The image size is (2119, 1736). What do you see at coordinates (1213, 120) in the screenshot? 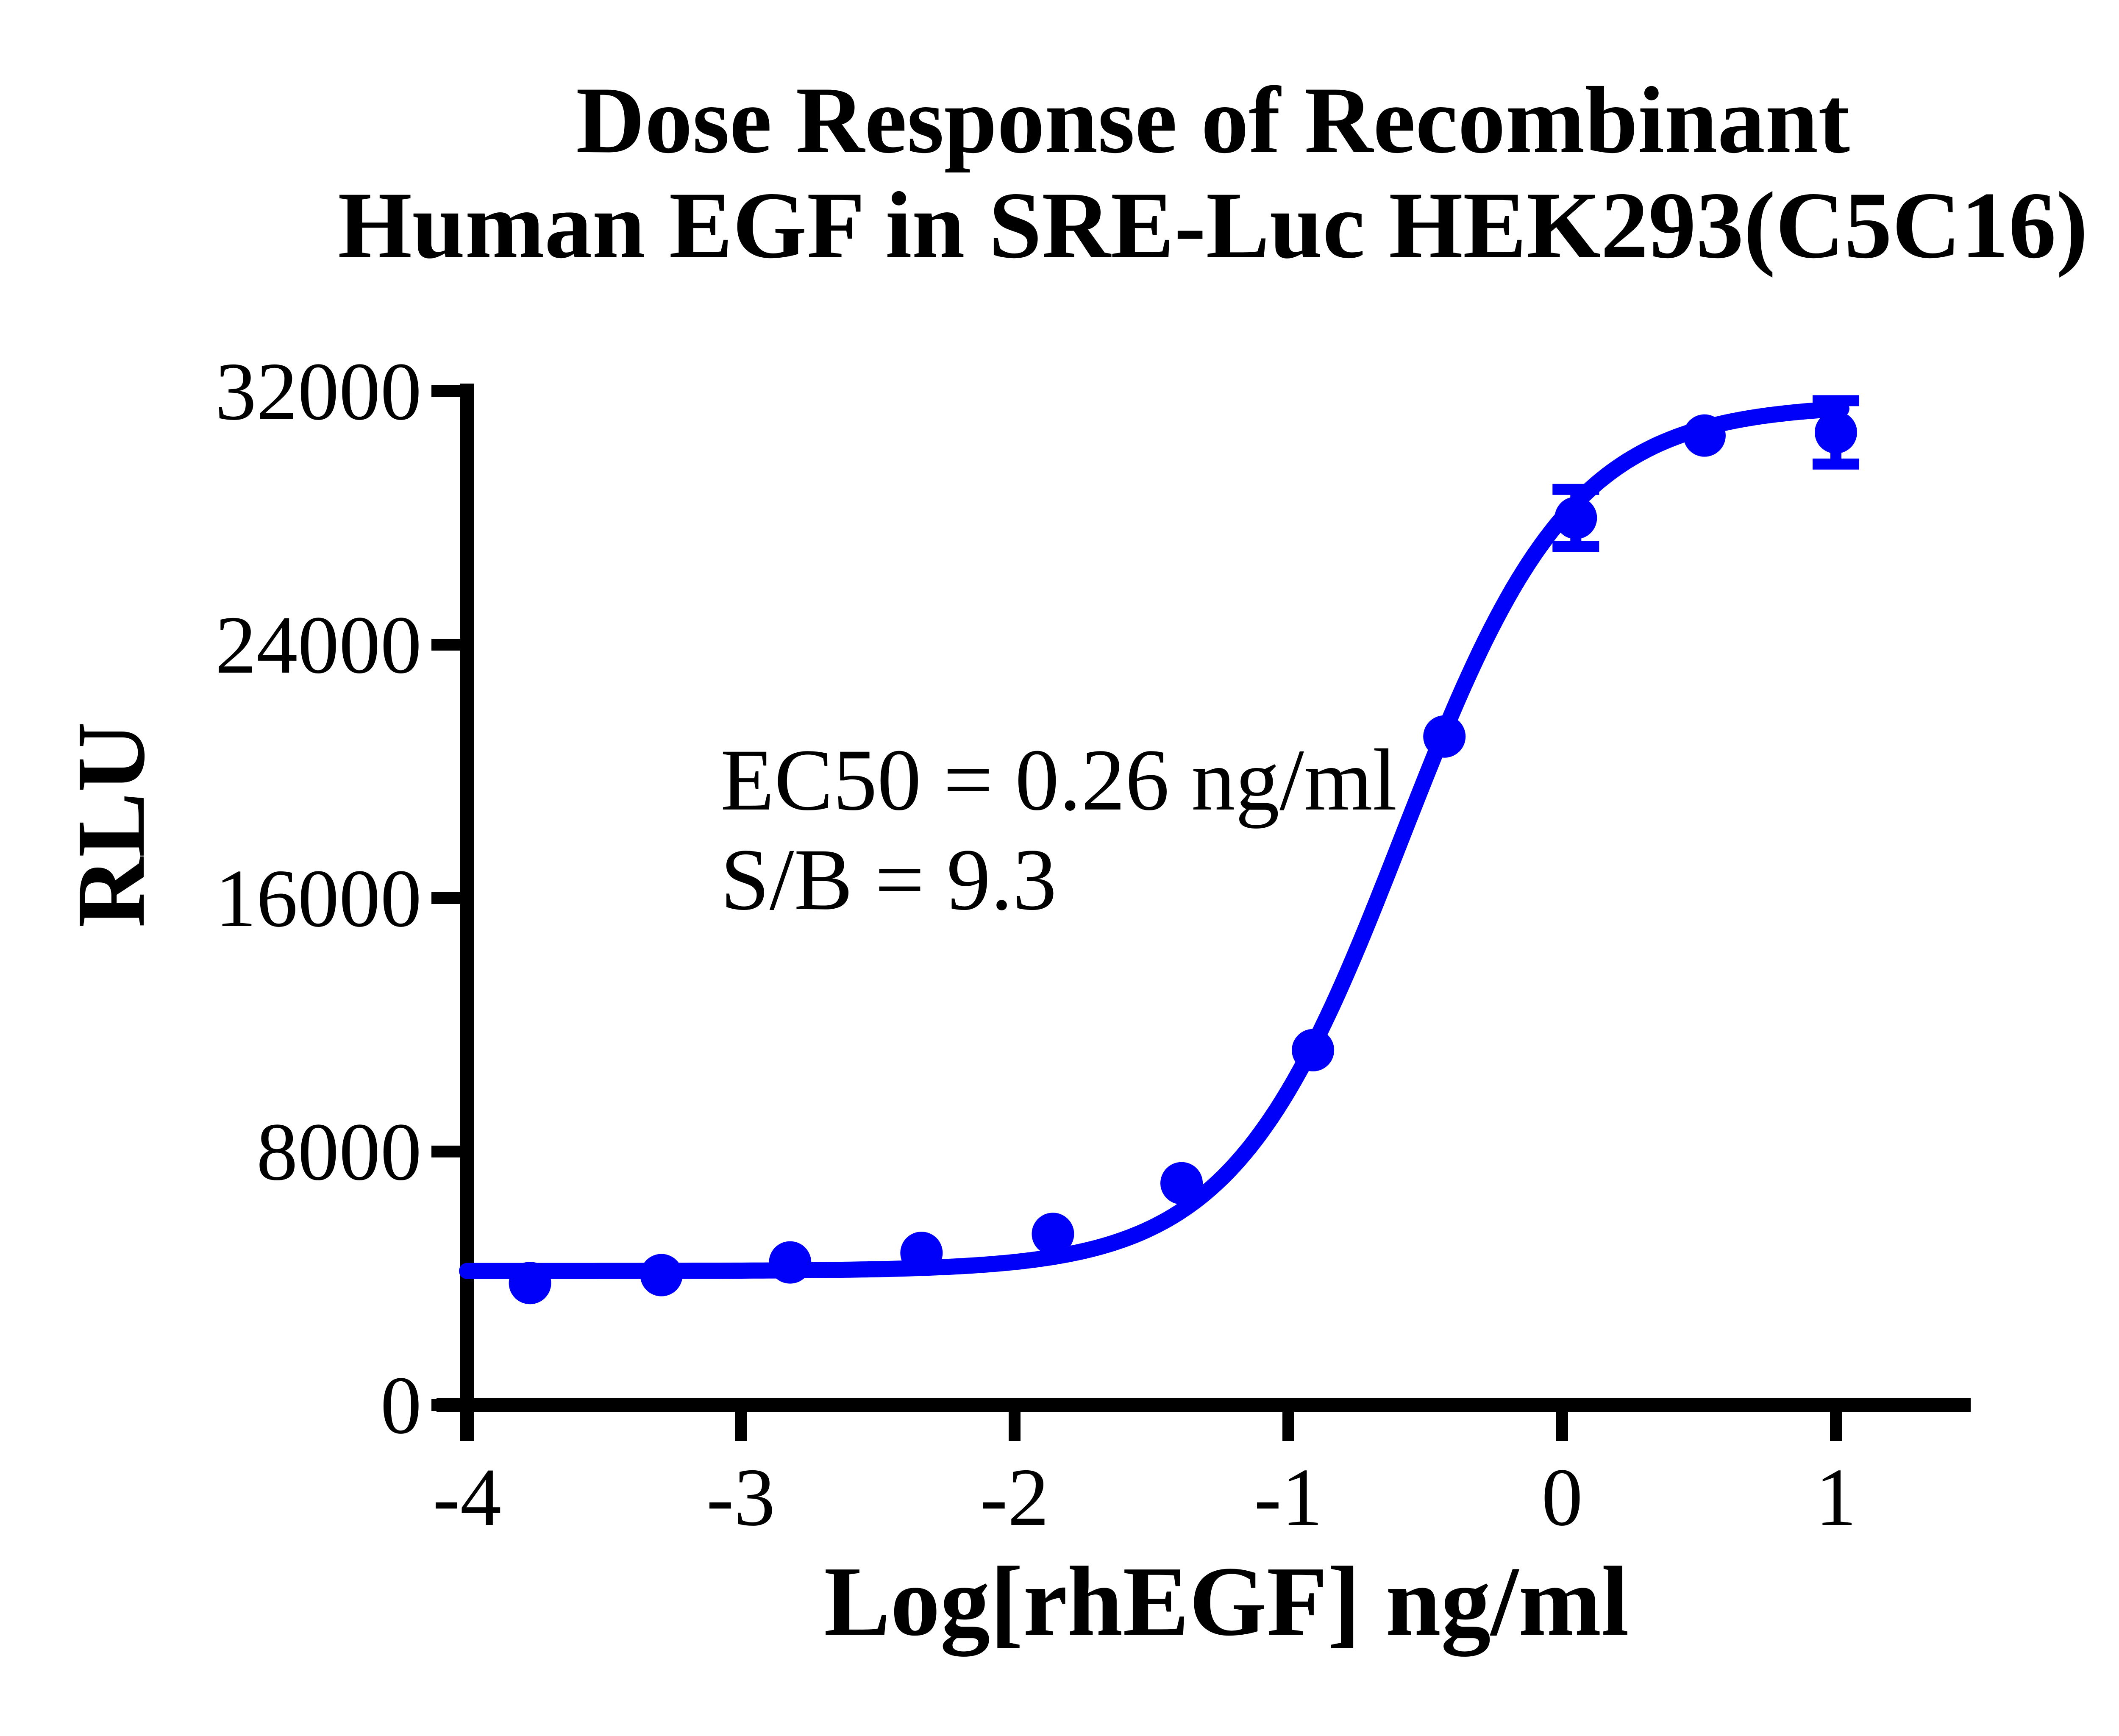
I see `chart-title-line-1: Dose Response of Recombinant` at bounding box center [1213, 120].